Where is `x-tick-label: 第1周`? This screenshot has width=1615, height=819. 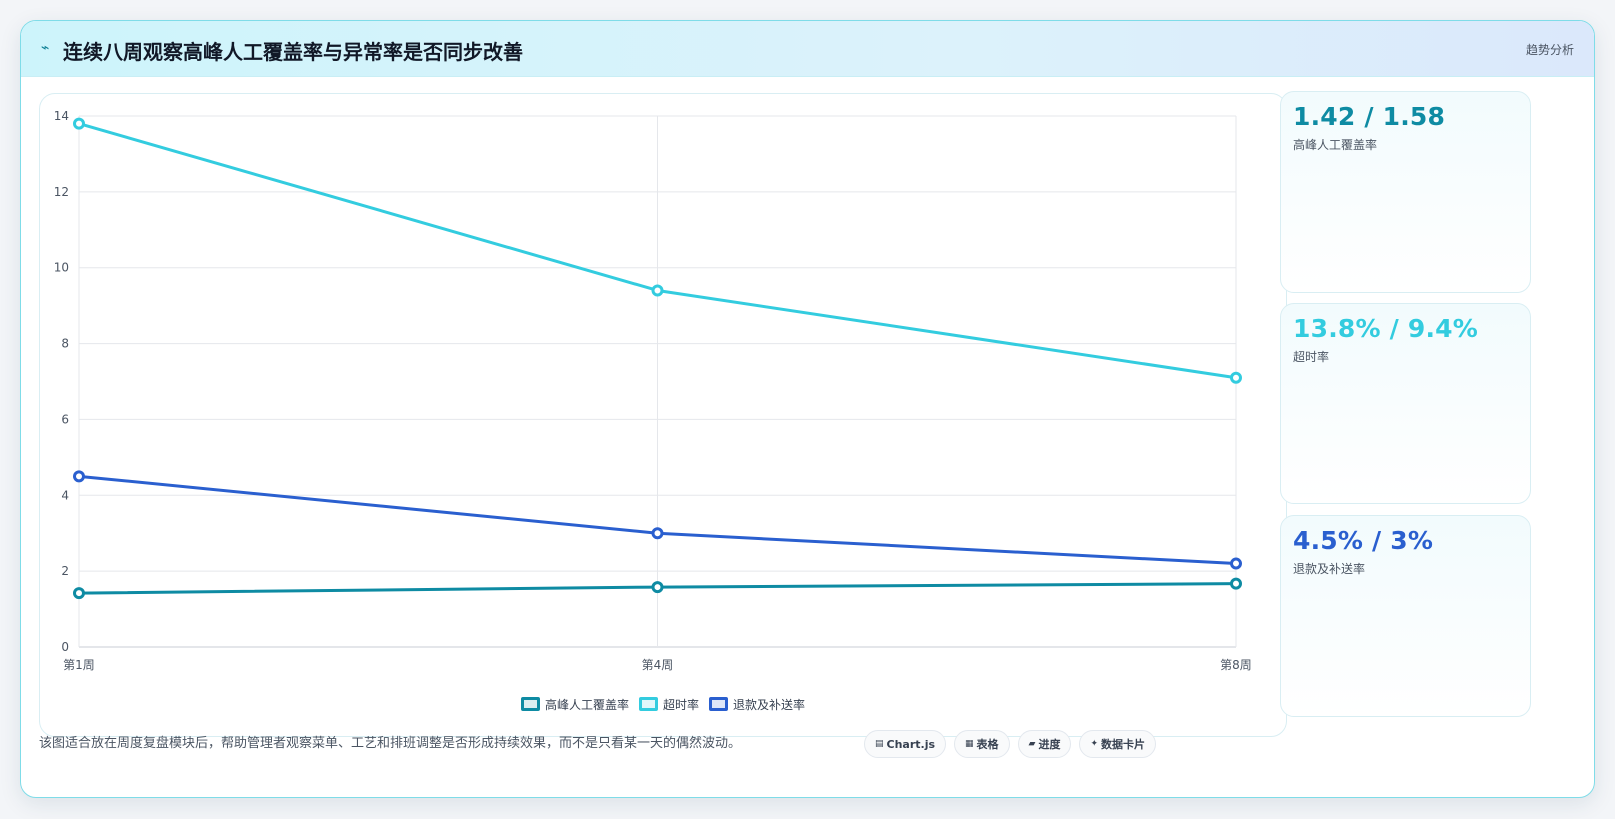
x-tick-label: 第1周 is located at coordinates (79, 665).